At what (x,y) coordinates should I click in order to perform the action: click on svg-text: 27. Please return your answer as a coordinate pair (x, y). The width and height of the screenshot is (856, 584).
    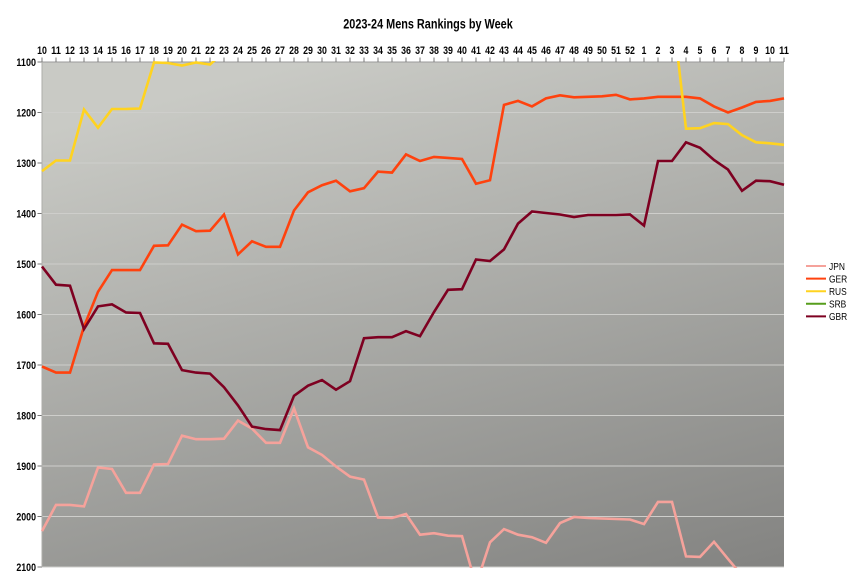
    Looking at the image, I should click on (280, 51).